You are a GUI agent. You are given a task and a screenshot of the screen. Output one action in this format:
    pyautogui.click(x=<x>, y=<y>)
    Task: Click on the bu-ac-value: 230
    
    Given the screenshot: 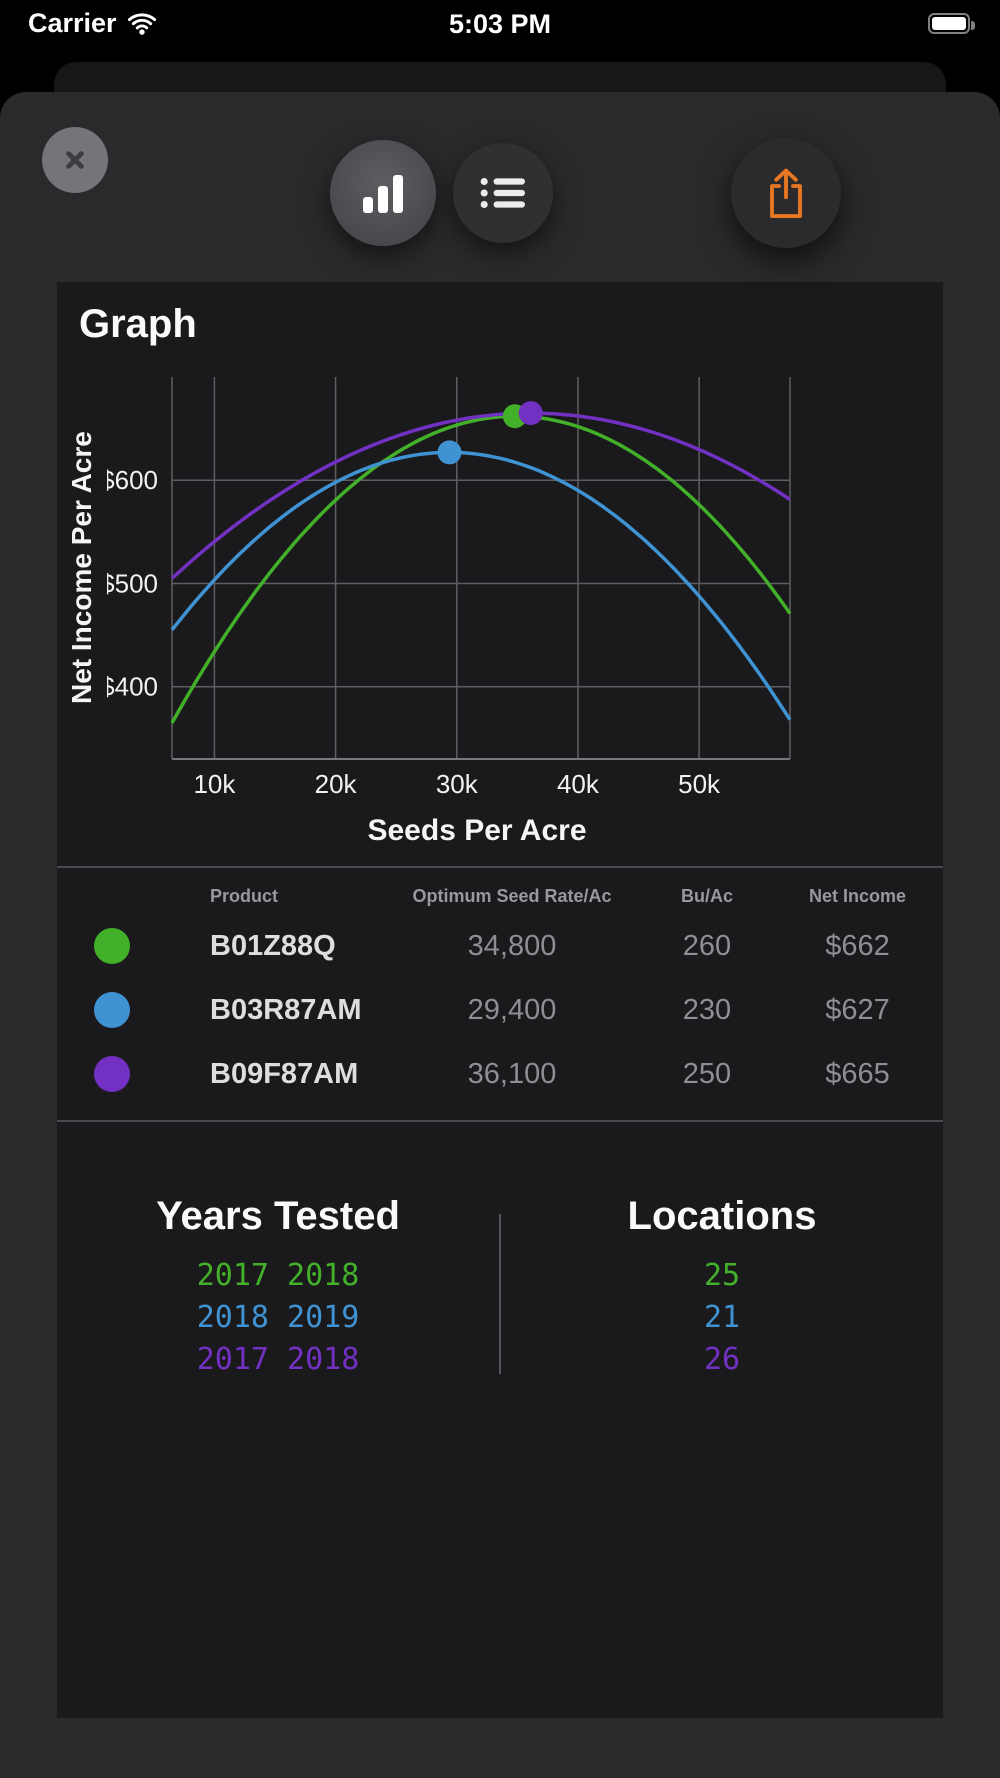 What is the action you would take?
    pyautogui.click(x=707, y=1009)
    